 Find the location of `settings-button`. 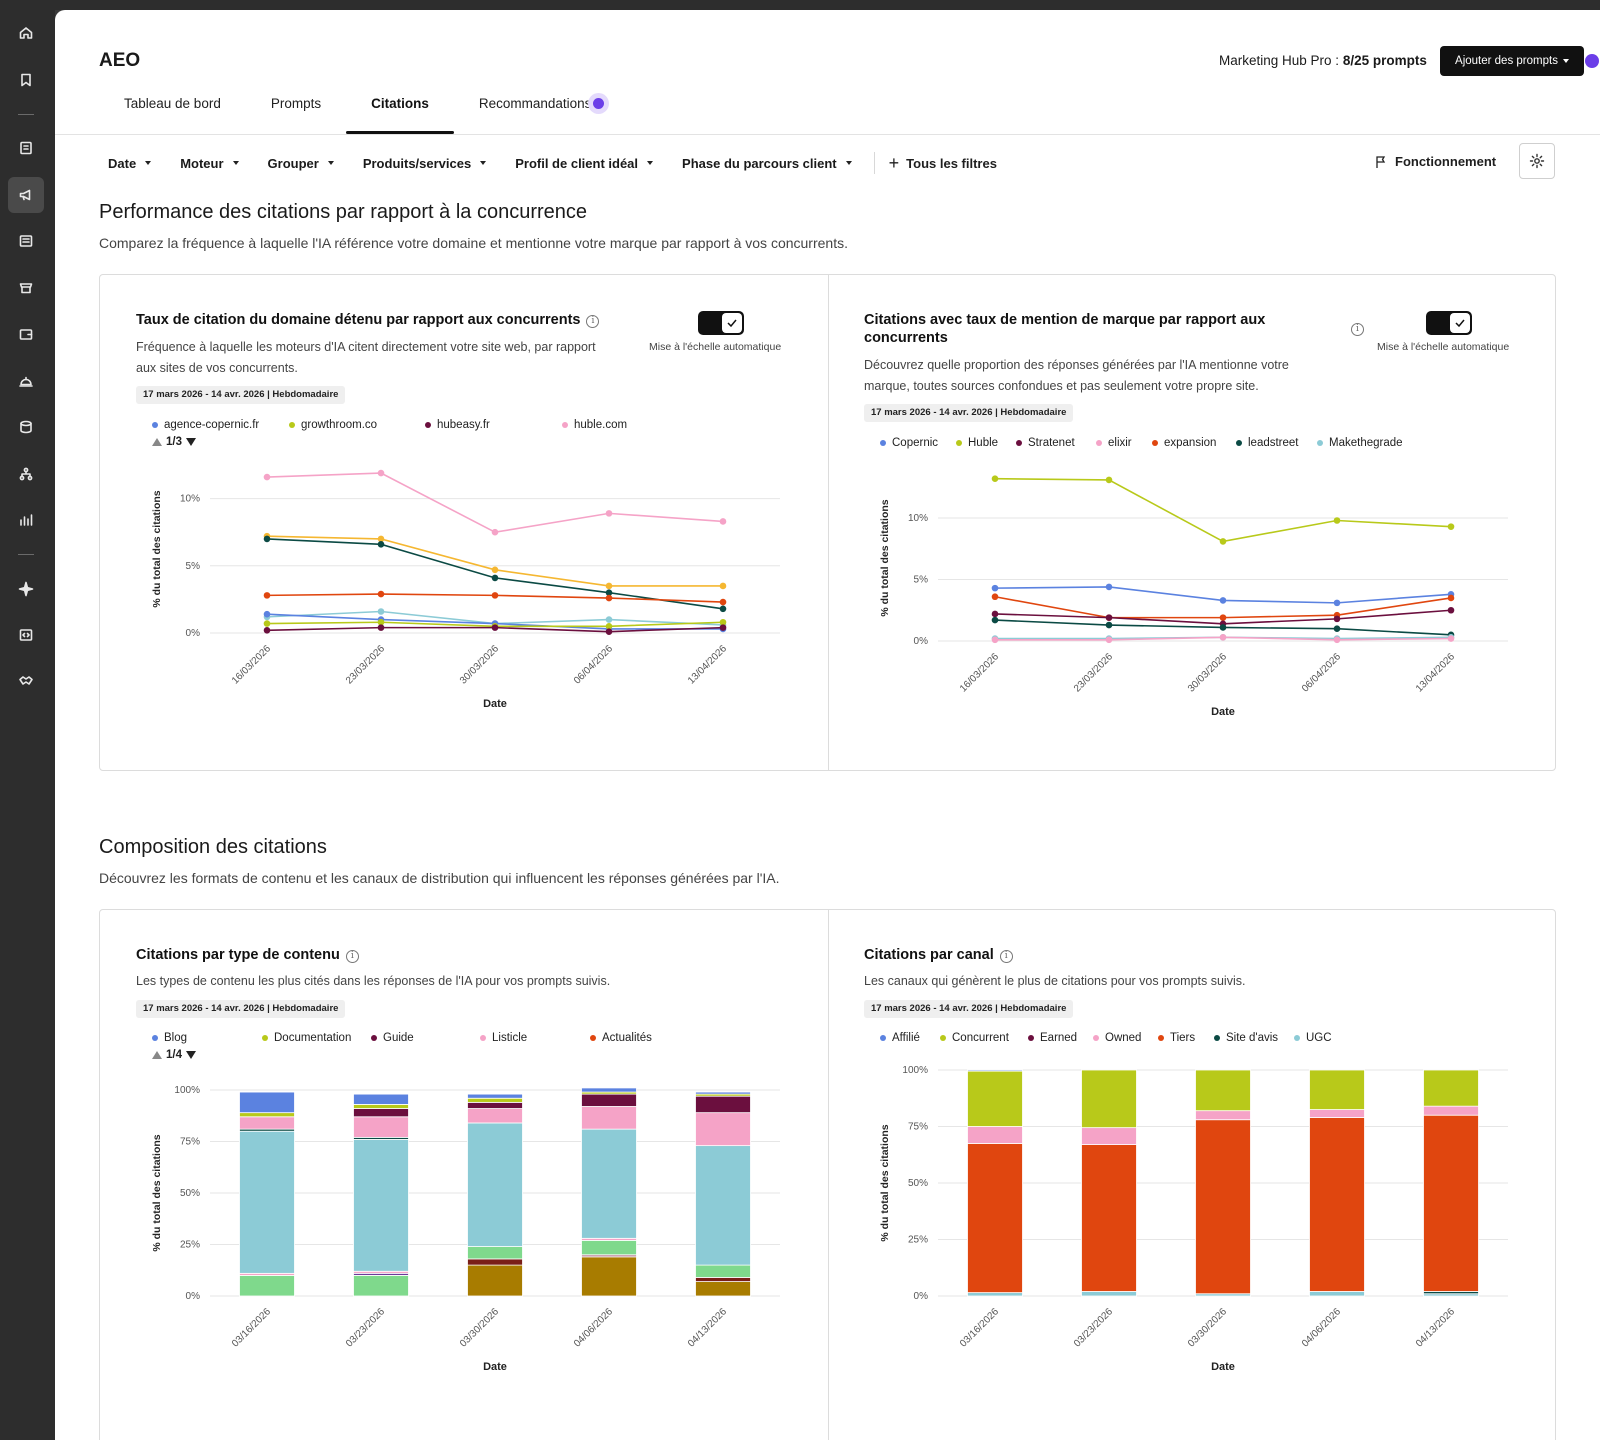

settings-button is located at coordinates (1537, 161).